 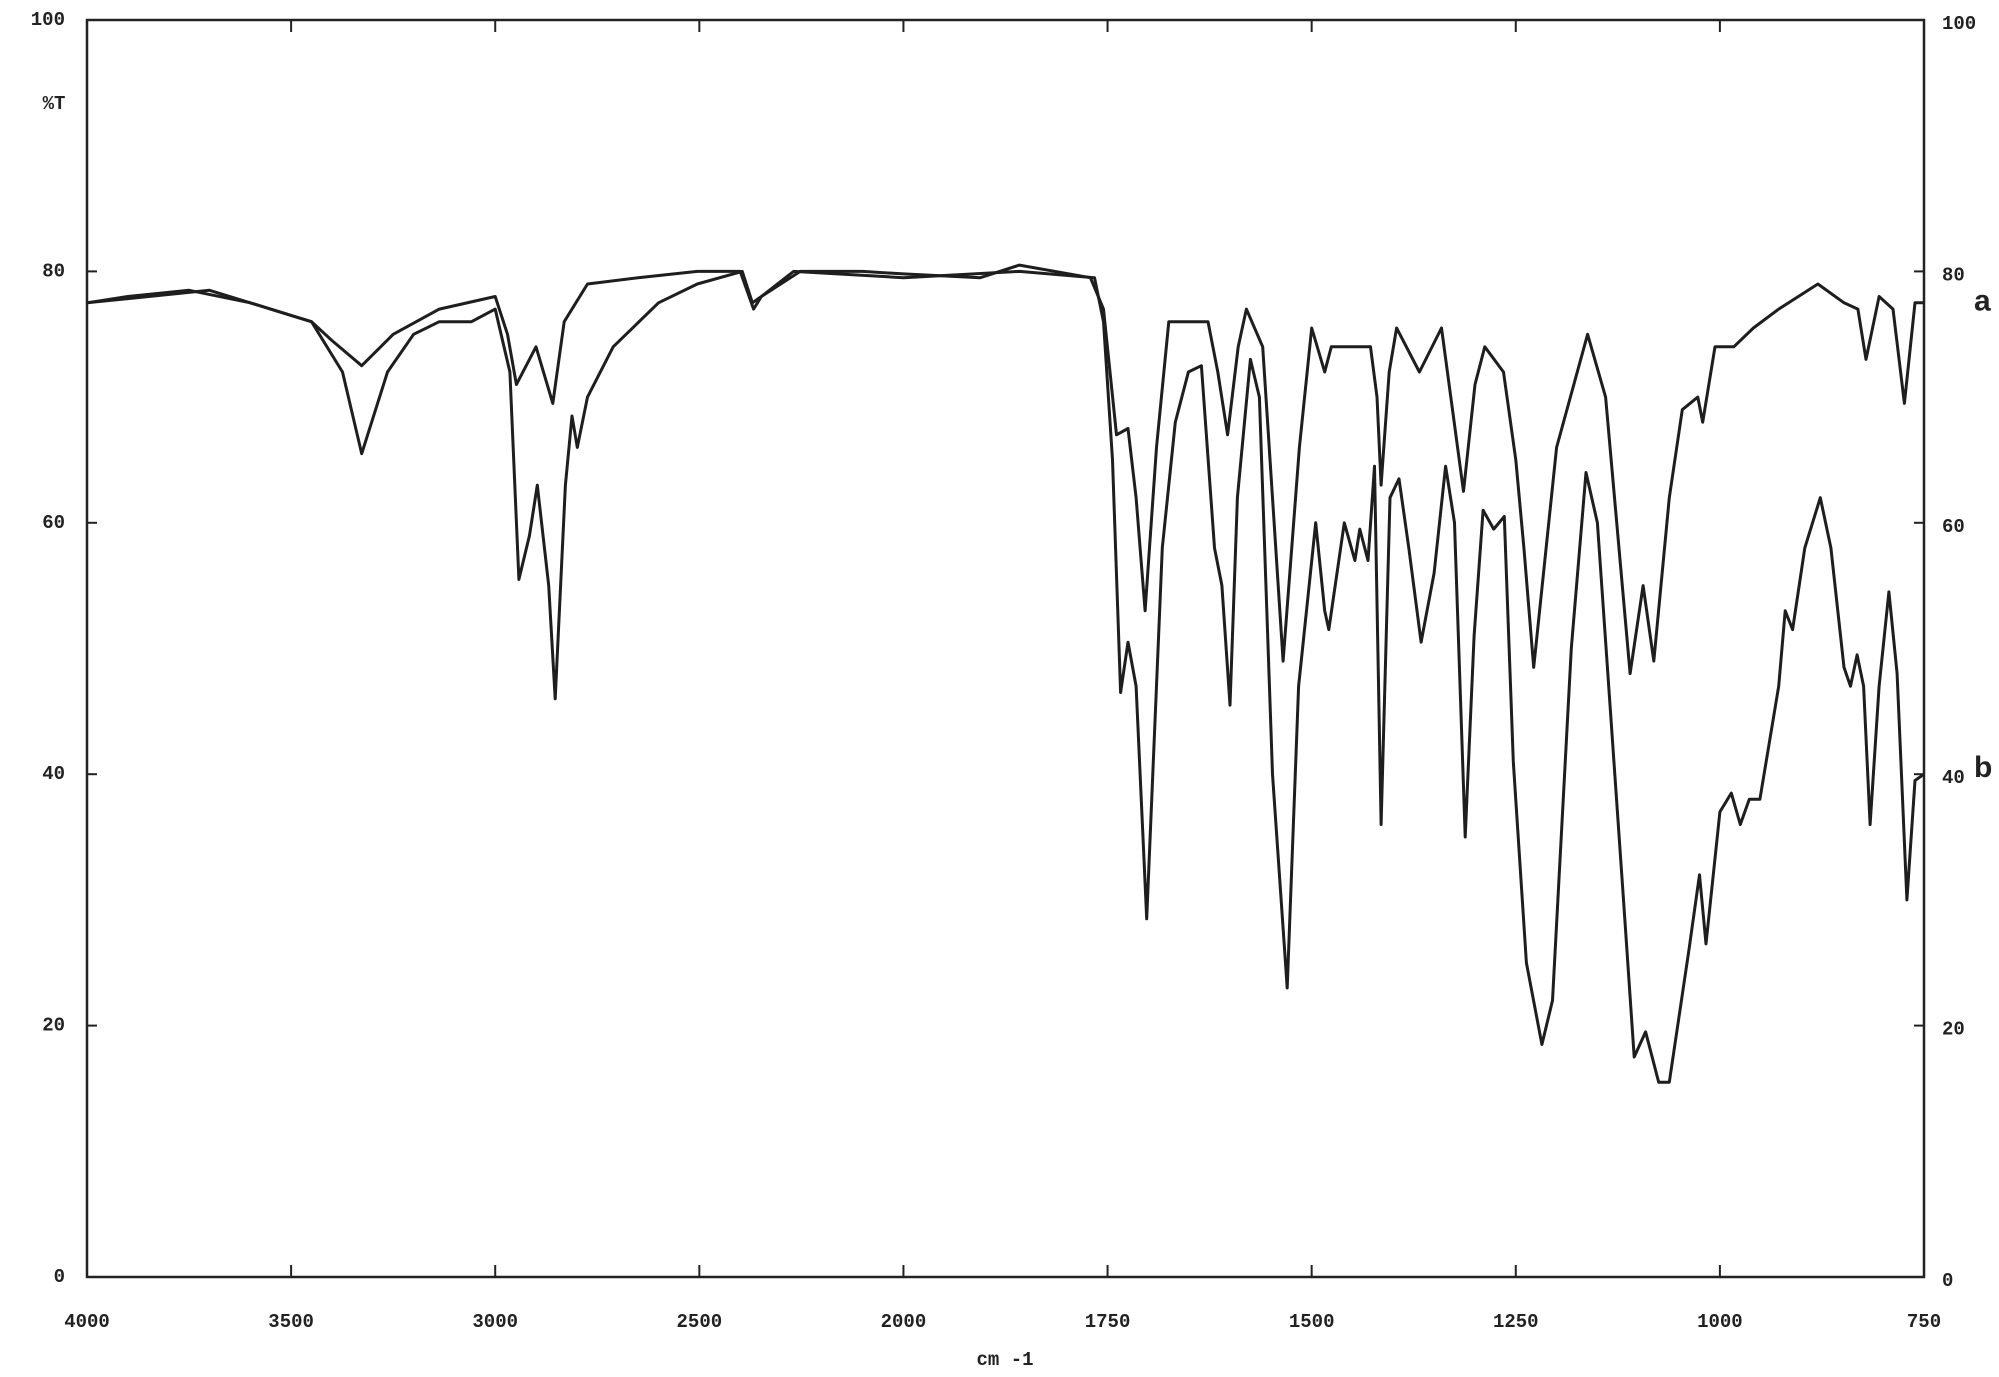 What do you see at coordinates (1947, 1281) in the screenshot?
I see `y2-tick-label: 0` at bounding box center [1947, 1281].